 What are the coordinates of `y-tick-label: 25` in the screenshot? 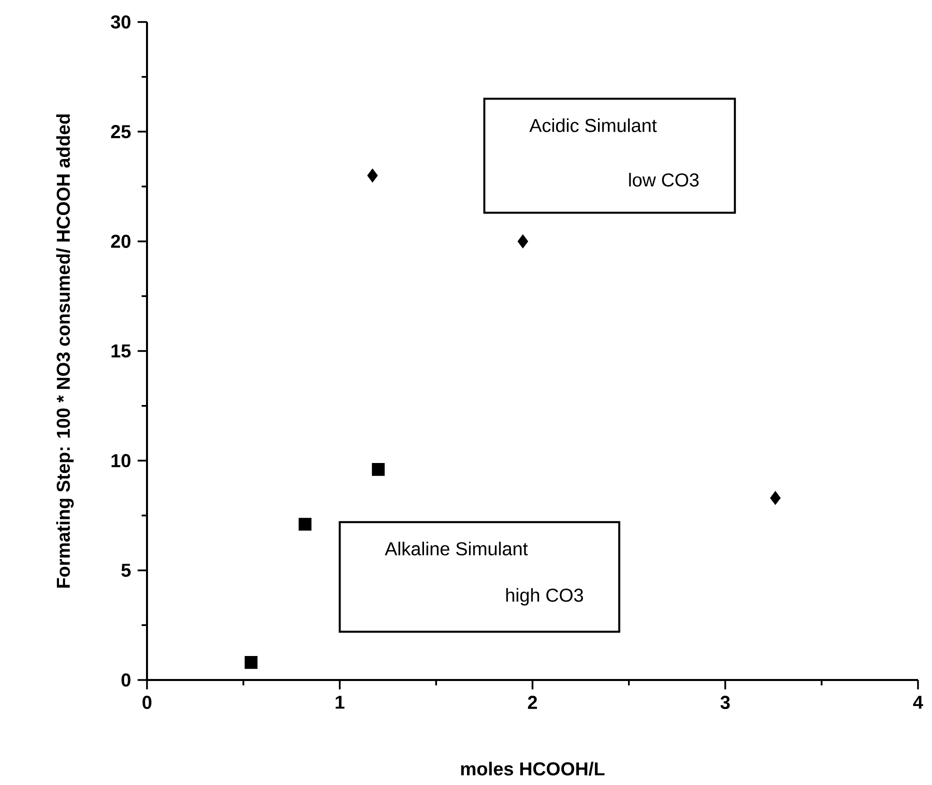 It's located at (121, 131).